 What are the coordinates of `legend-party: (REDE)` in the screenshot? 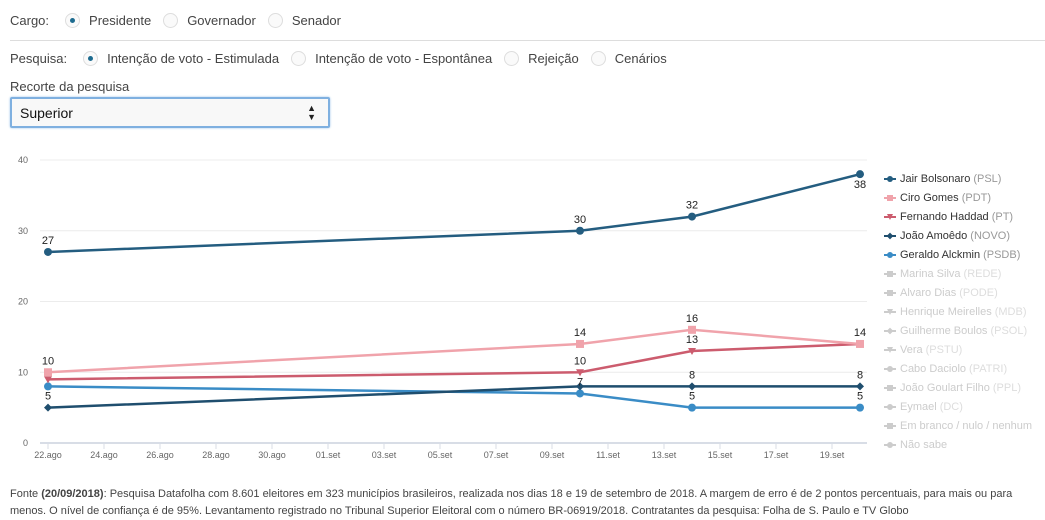 It's located at (982, 273).